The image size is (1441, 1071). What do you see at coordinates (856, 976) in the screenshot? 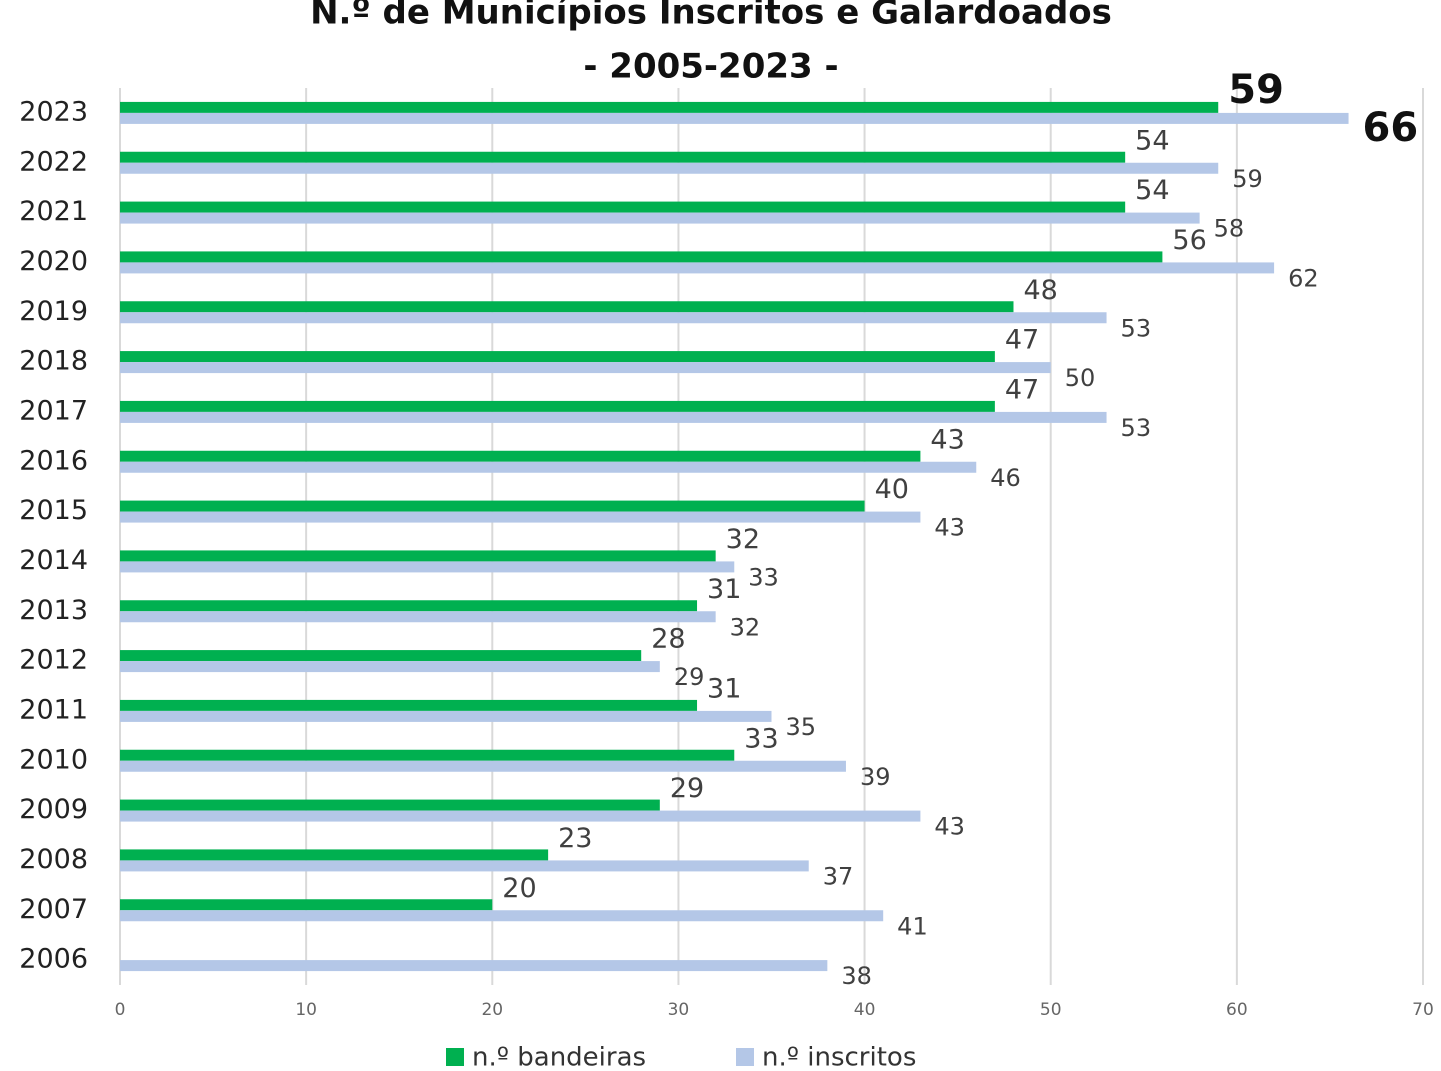
I see `data-label: 38` at bounding box center [856, 976].